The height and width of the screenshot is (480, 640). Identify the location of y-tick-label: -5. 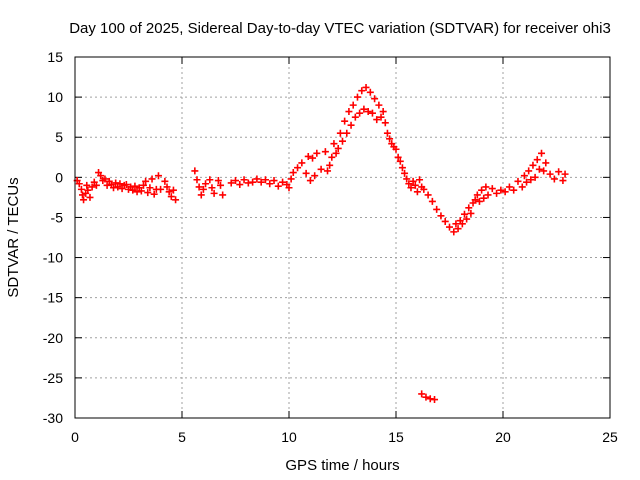
(57, 217).